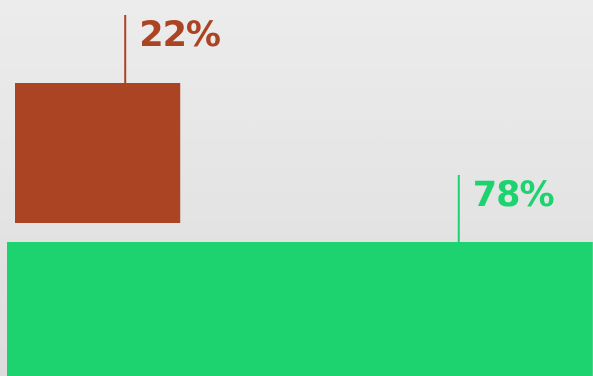 This screenshot has width=593, height=376. Describe the element at coordinates (513, 195) in the screenshot. I see `value-label-2: 78%` at that location.